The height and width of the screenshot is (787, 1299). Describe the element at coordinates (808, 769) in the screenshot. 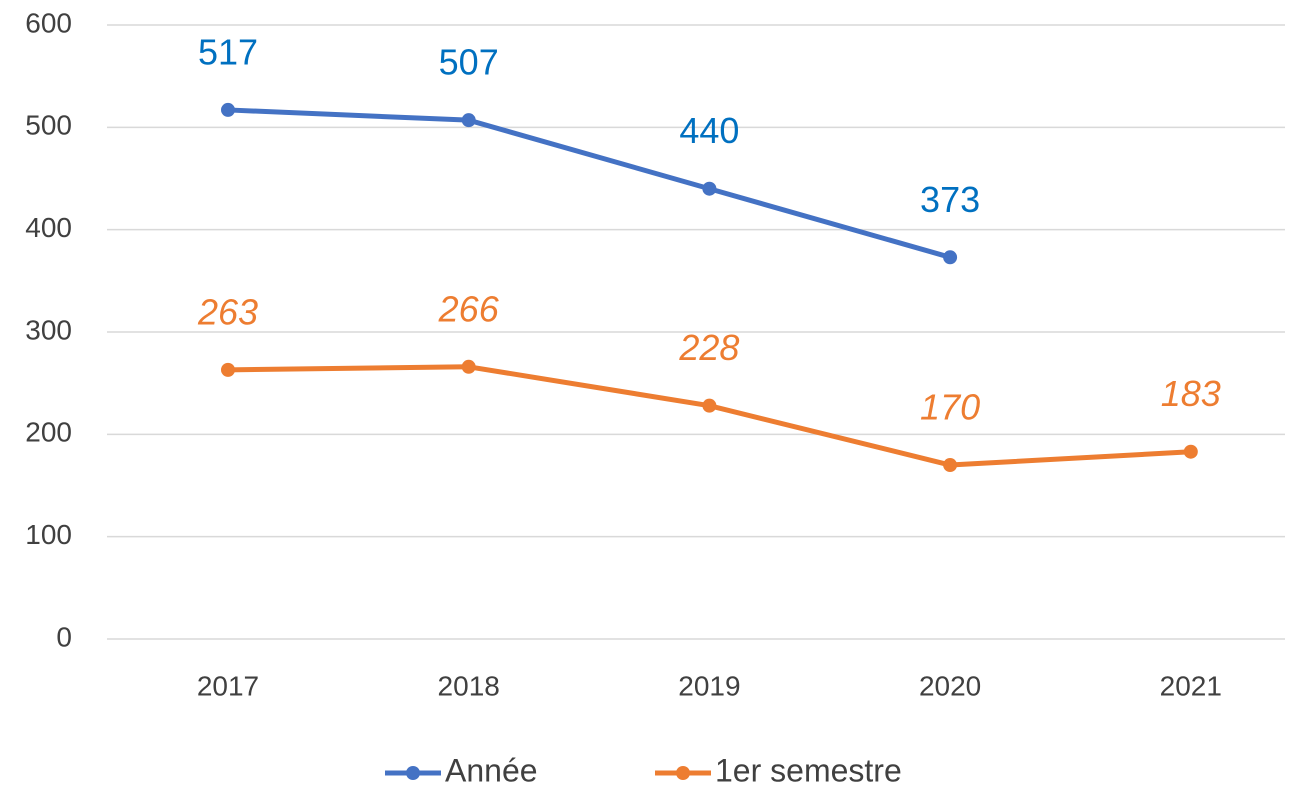

I see `legend-label: 1er semestre` at that location.